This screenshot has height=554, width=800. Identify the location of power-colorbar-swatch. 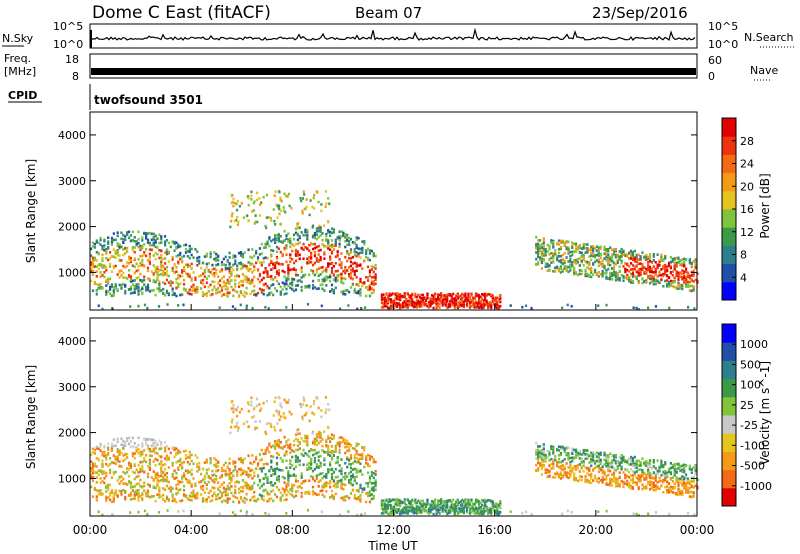
(729, 236).